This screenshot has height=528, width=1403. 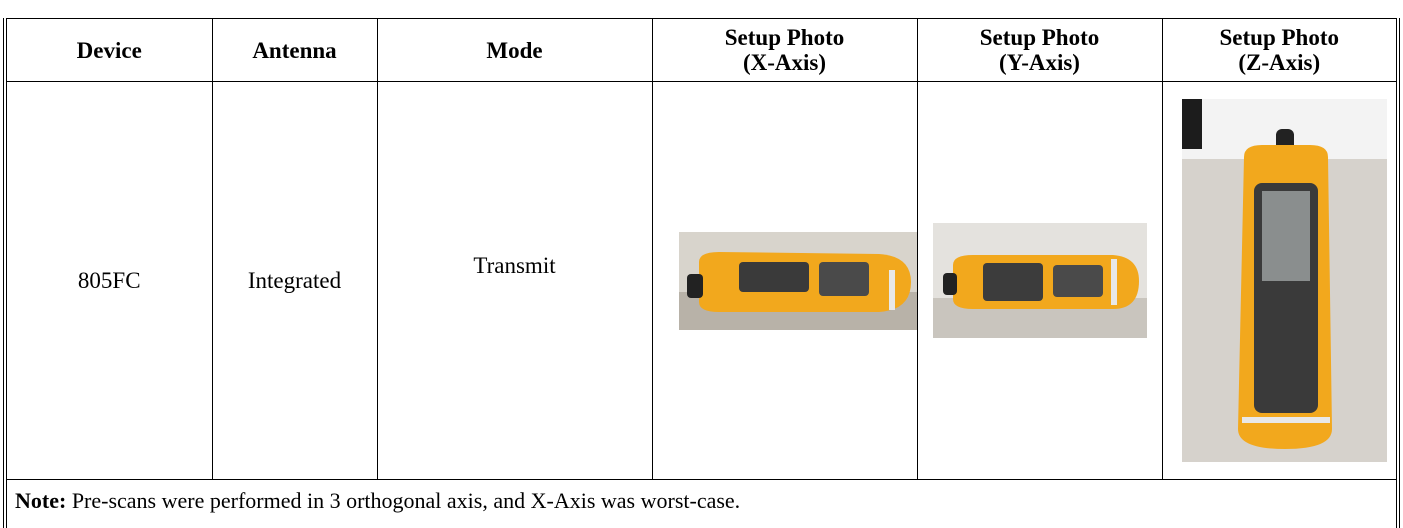 I want to click on photo-z, so click(x=1284, y=280).